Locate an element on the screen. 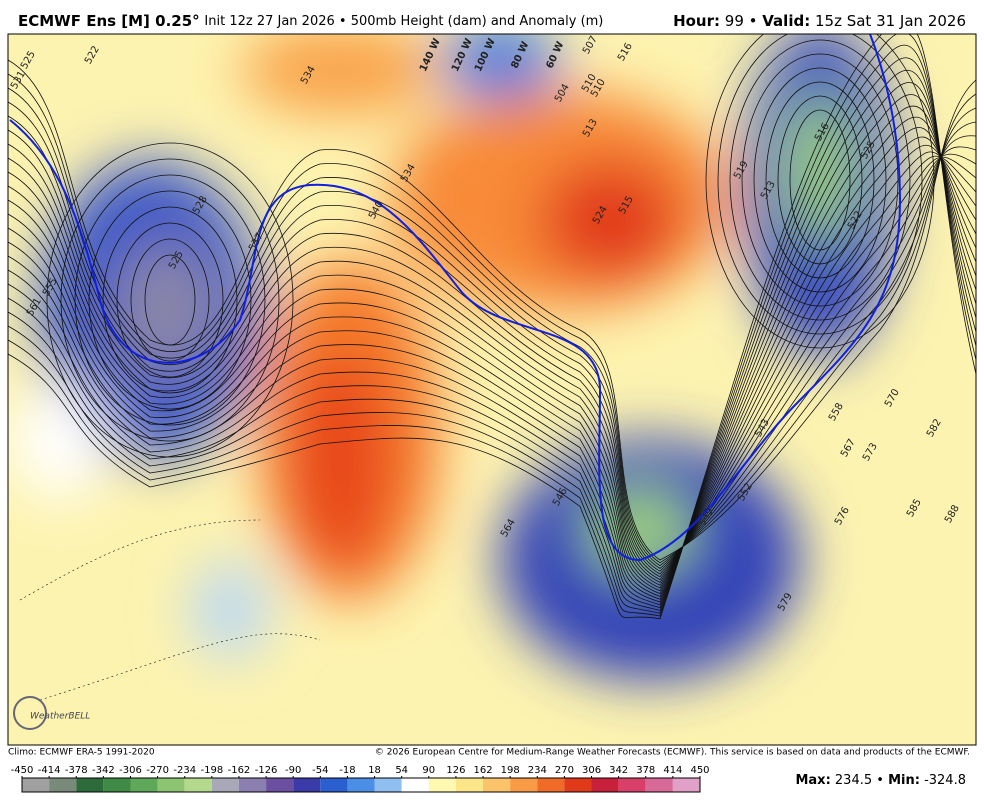 This screenshot has height=808, width=984. min-label: Min: is located at coordinates (904, 780).